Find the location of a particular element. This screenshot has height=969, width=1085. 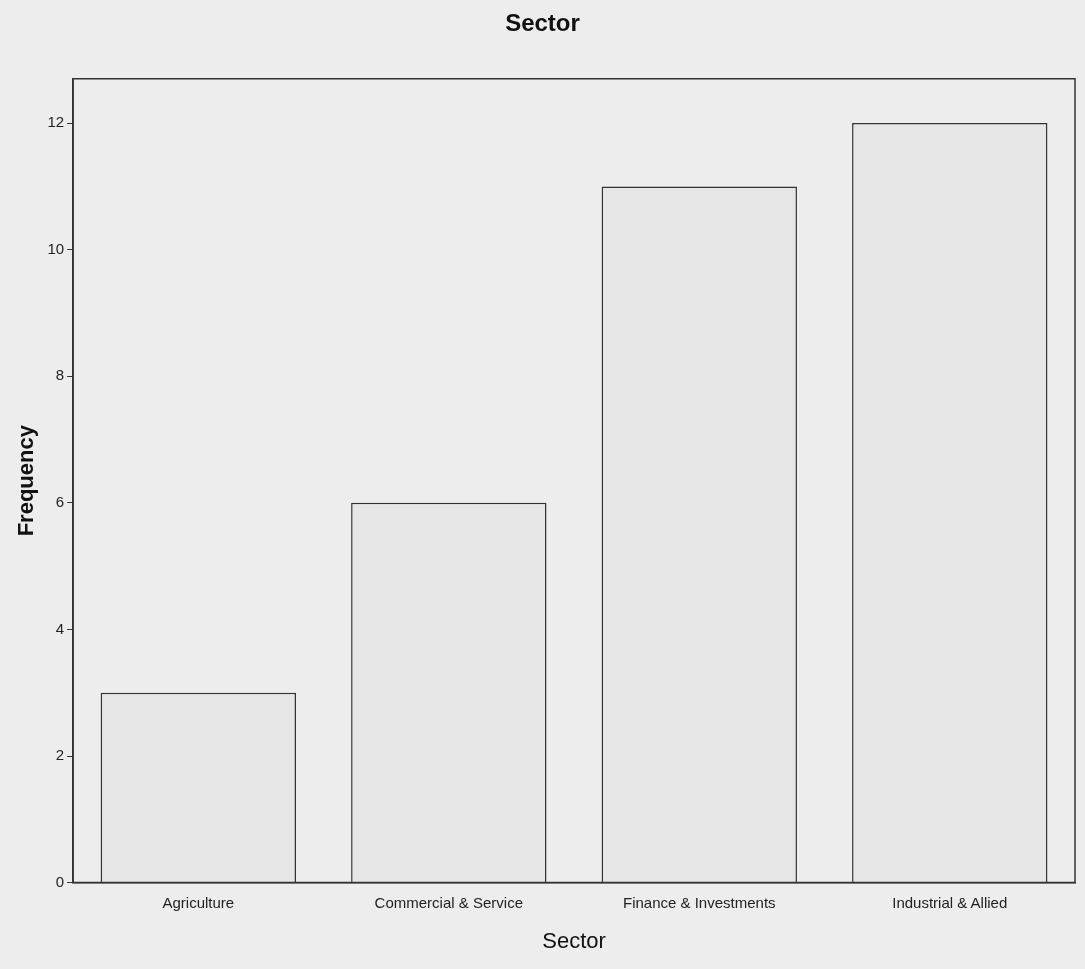

x-tick-label: Agriculture is located at coordinates (198, 902).